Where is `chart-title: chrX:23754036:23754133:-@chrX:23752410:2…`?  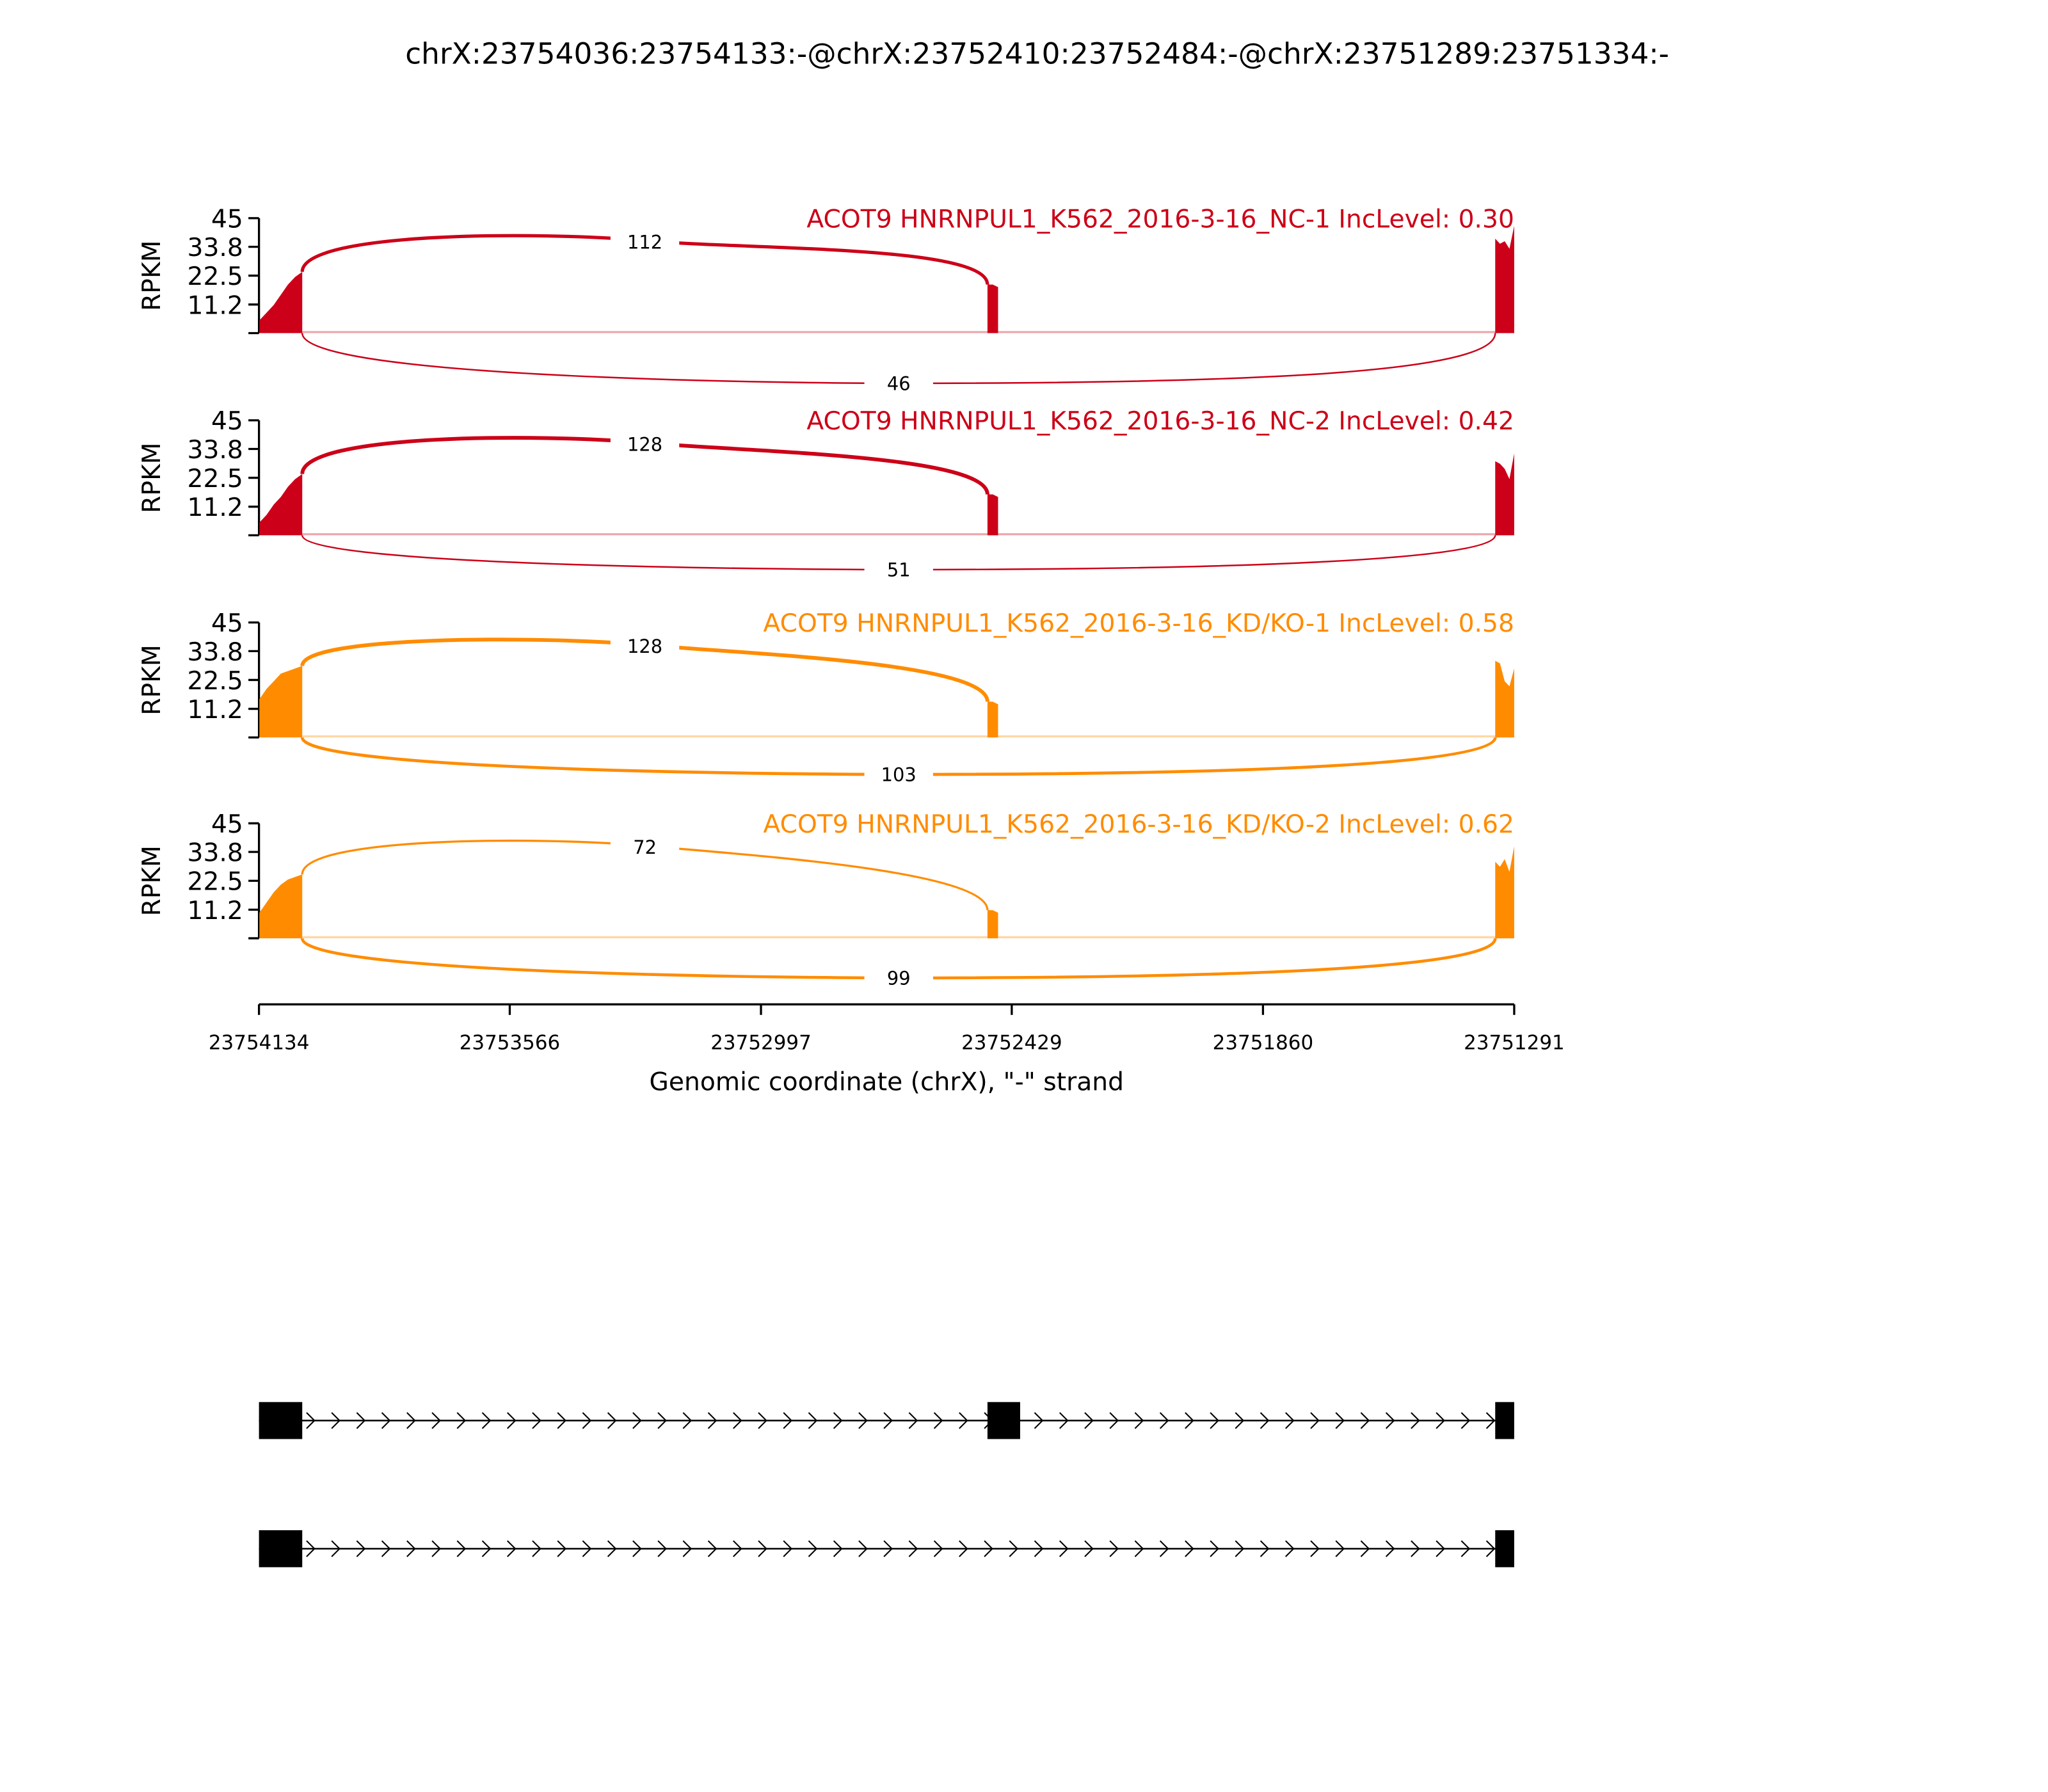 chart-title: chrX:23754036:23754133:-@chrX:23752410:2… is located at coordinates (1037, 53).